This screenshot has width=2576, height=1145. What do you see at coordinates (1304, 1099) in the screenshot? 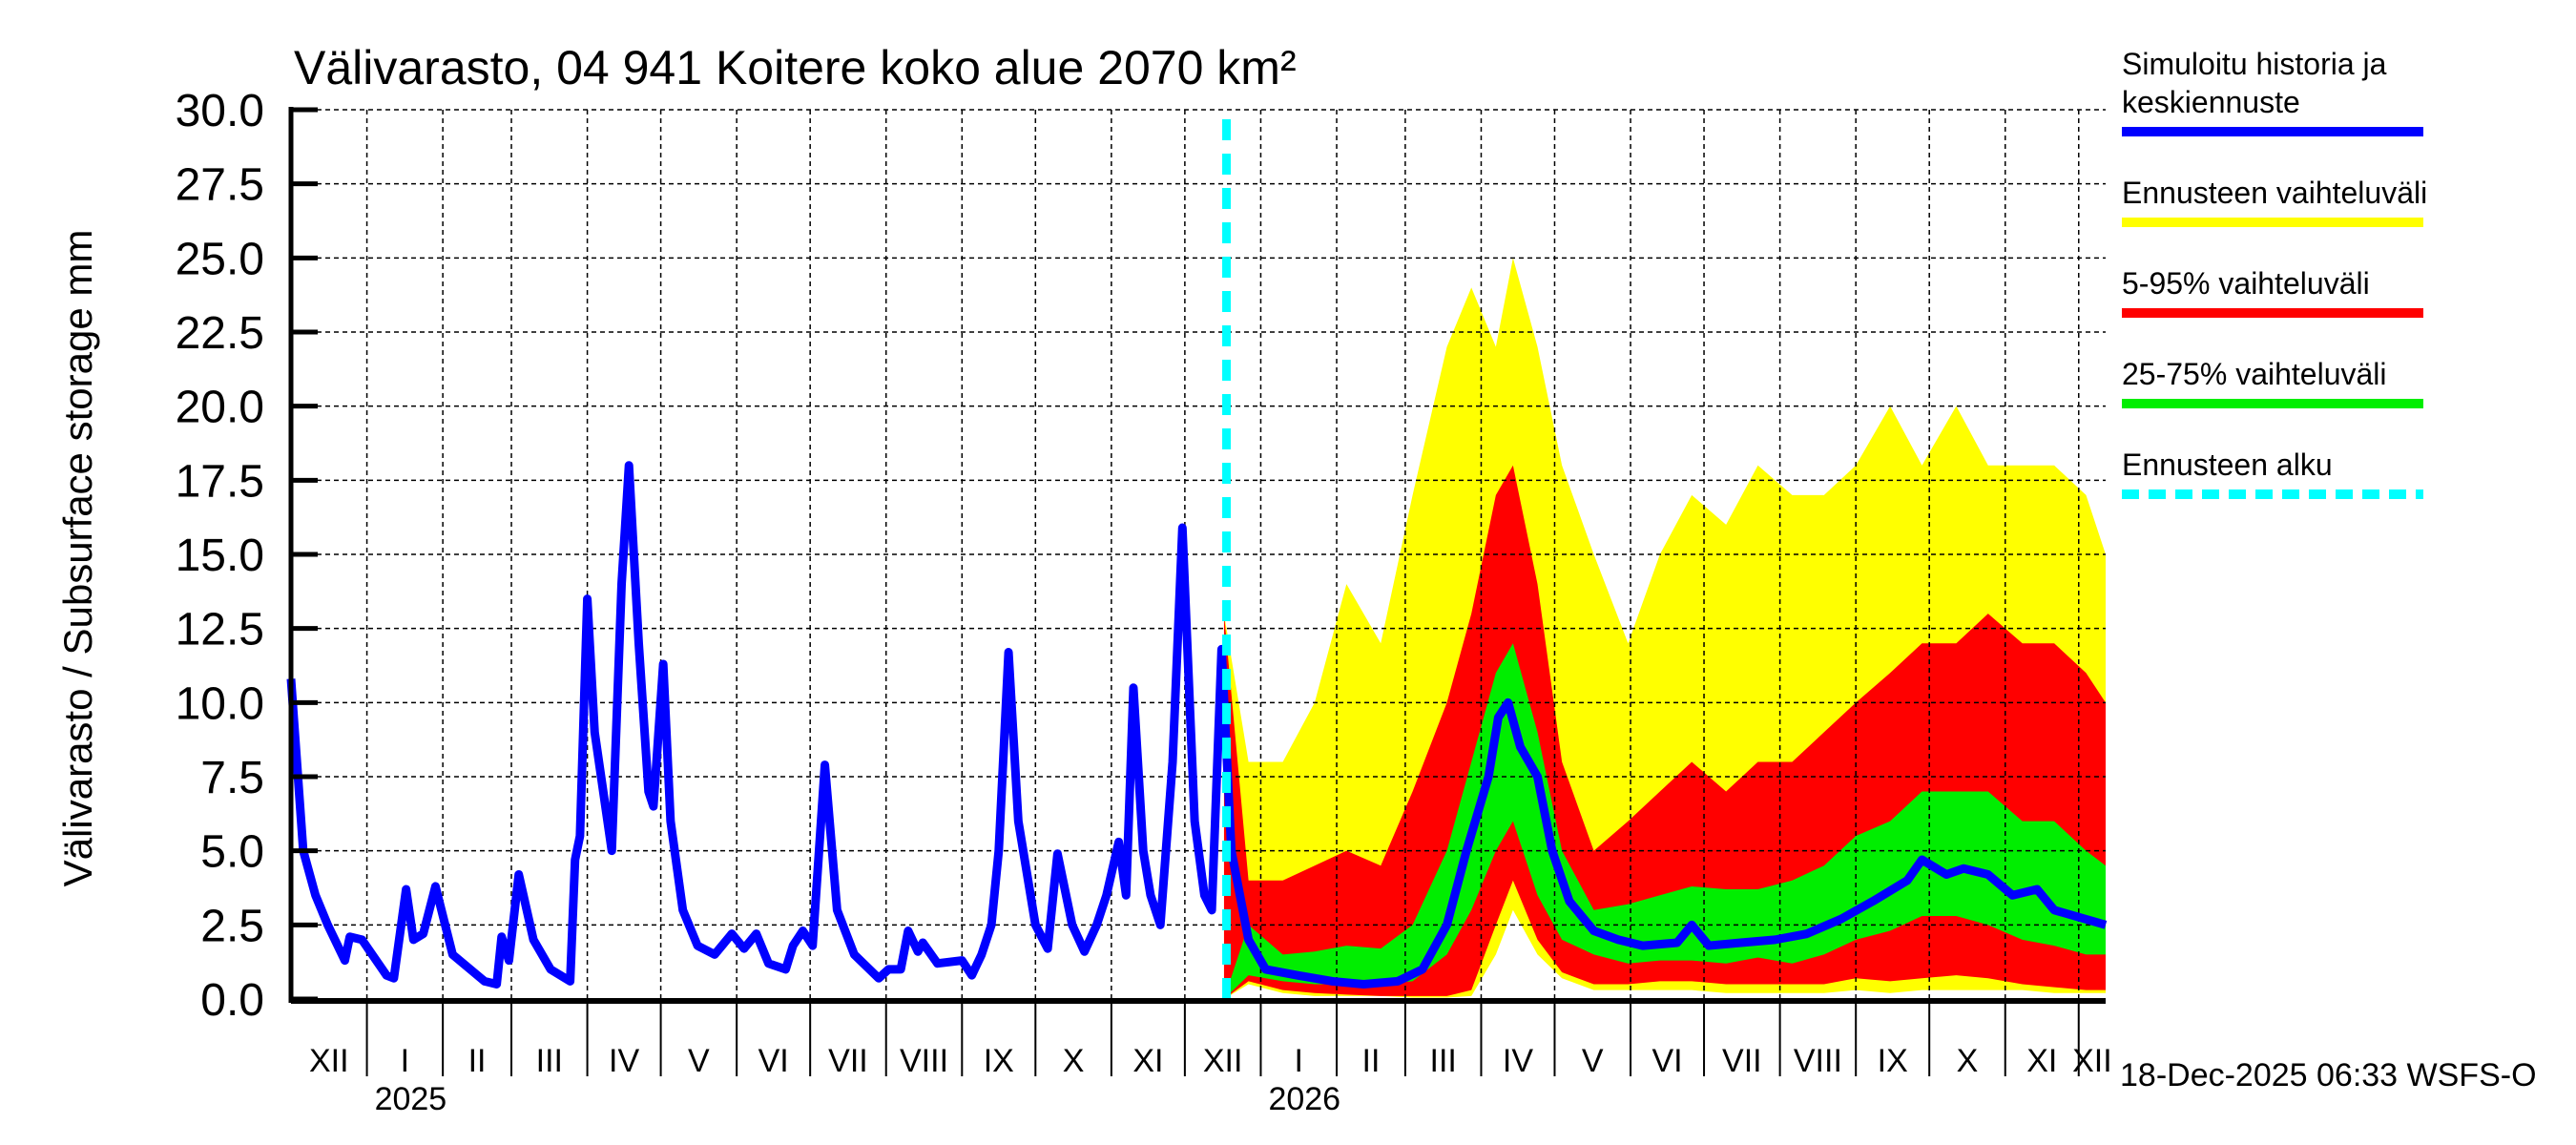
I see `year-label: 2026` at bounding box center [1304, 1099].